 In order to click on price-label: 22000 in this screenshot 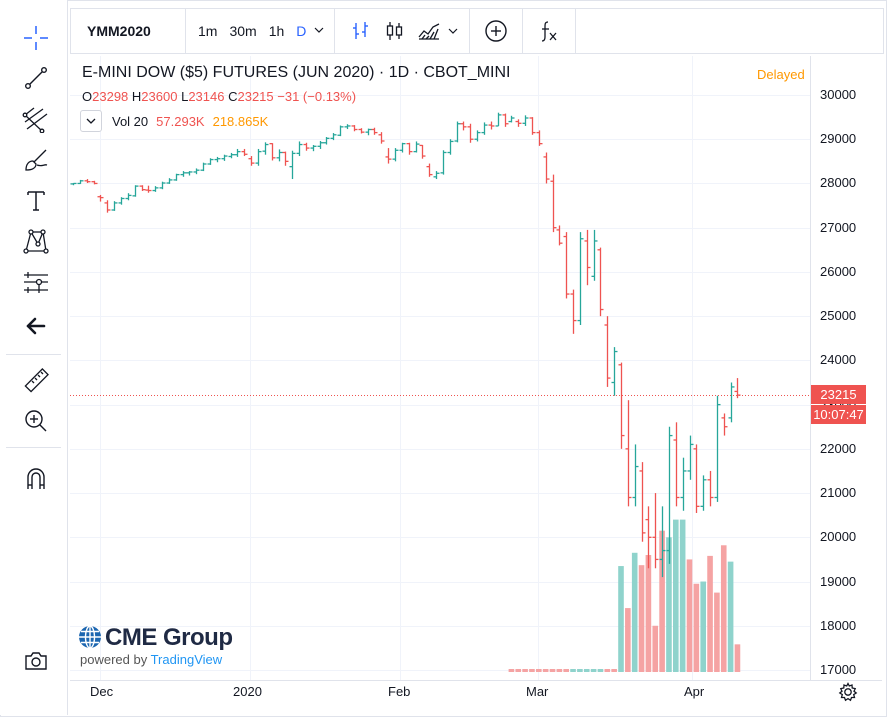, I will do `click(838, 448)`.